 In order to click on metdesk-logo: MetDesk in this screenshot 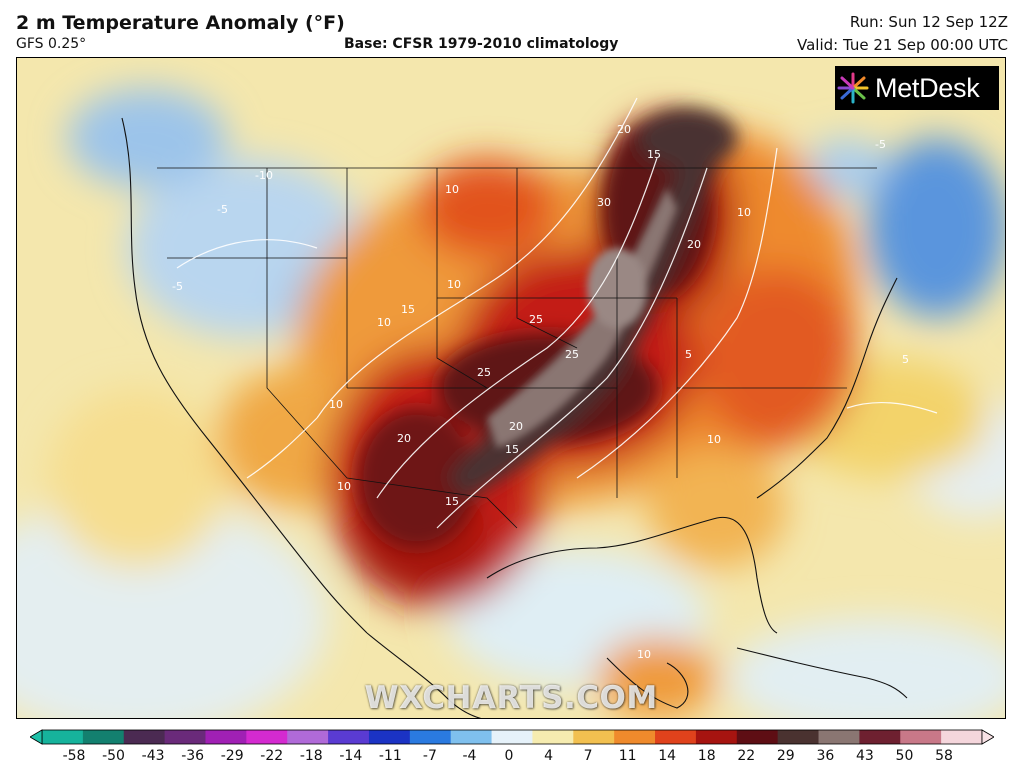, I will do `click(917, 88)`.